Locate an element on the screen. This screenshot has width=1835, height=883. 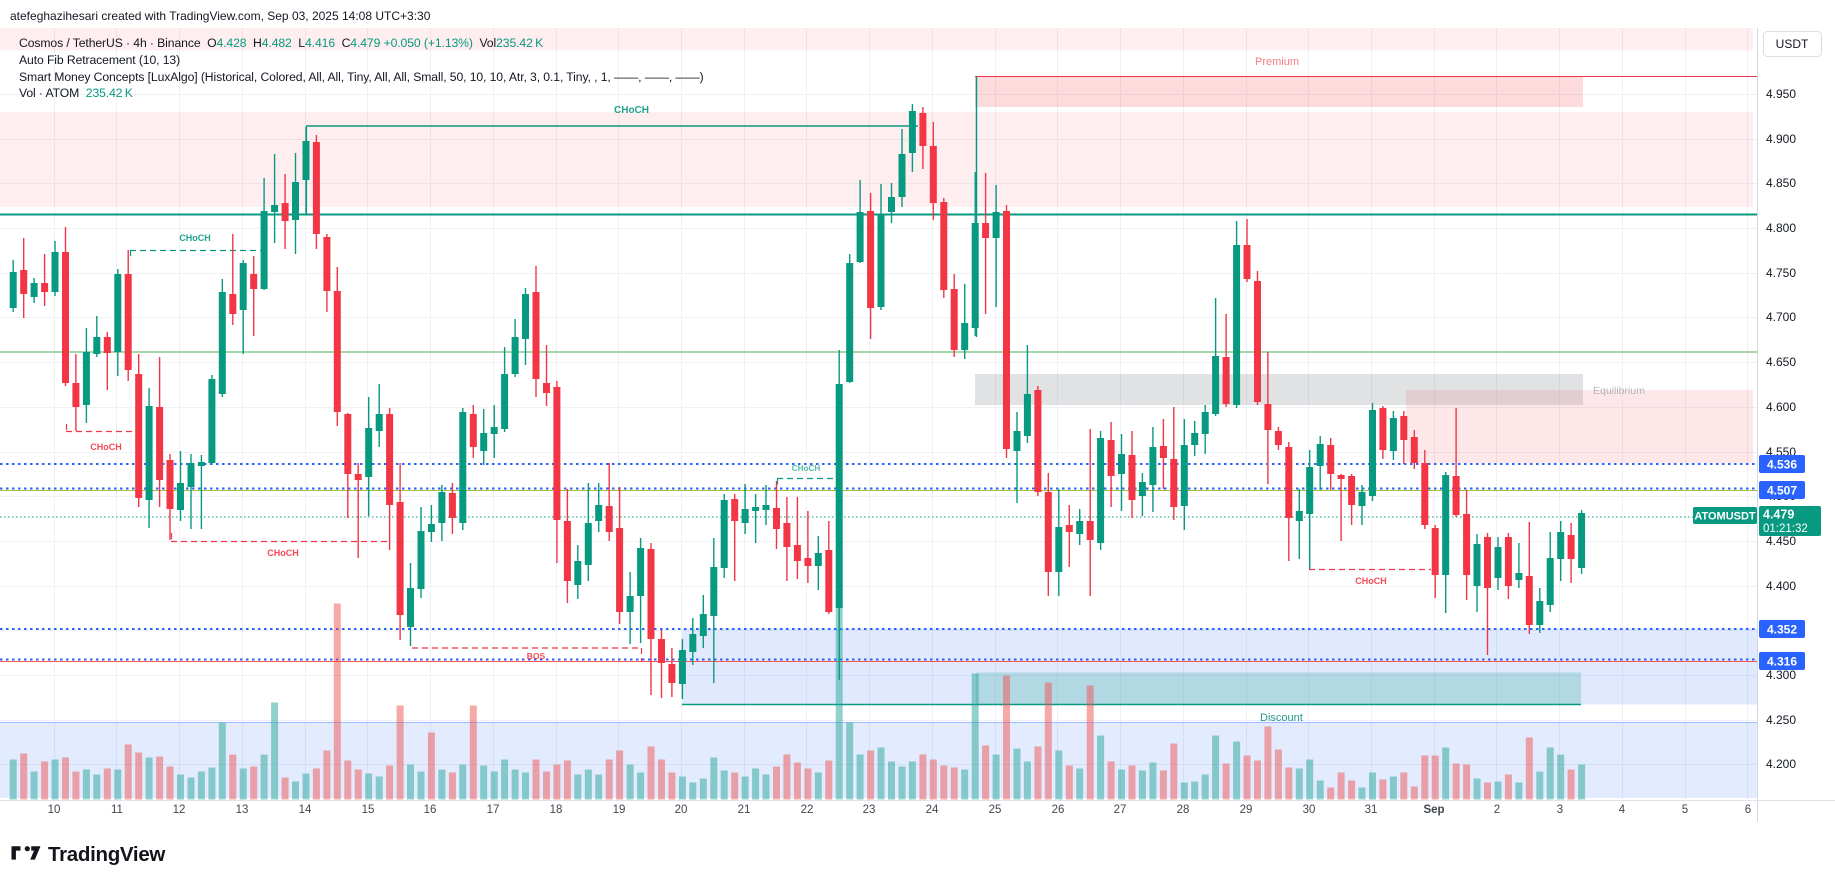
svg-text: 22 is located at coordinates (807, 810).